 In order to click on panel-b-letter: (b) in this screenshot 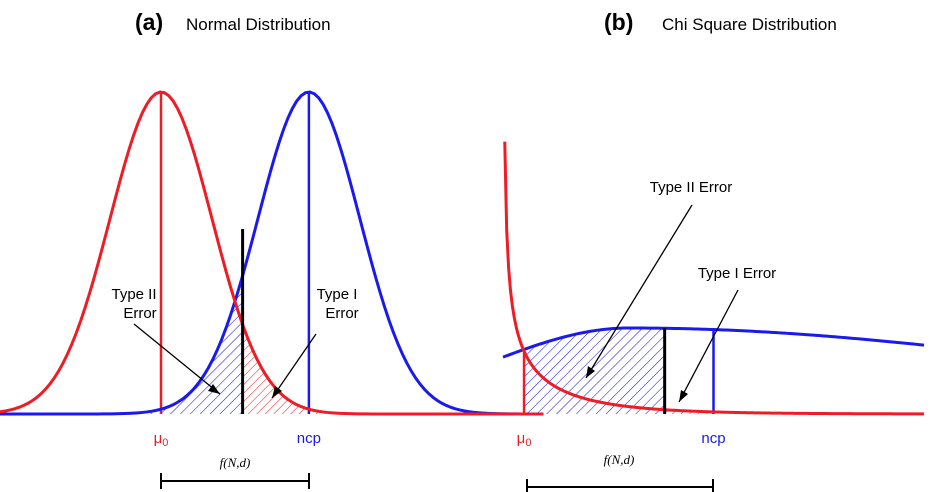, I will do `click(618, 22)`.